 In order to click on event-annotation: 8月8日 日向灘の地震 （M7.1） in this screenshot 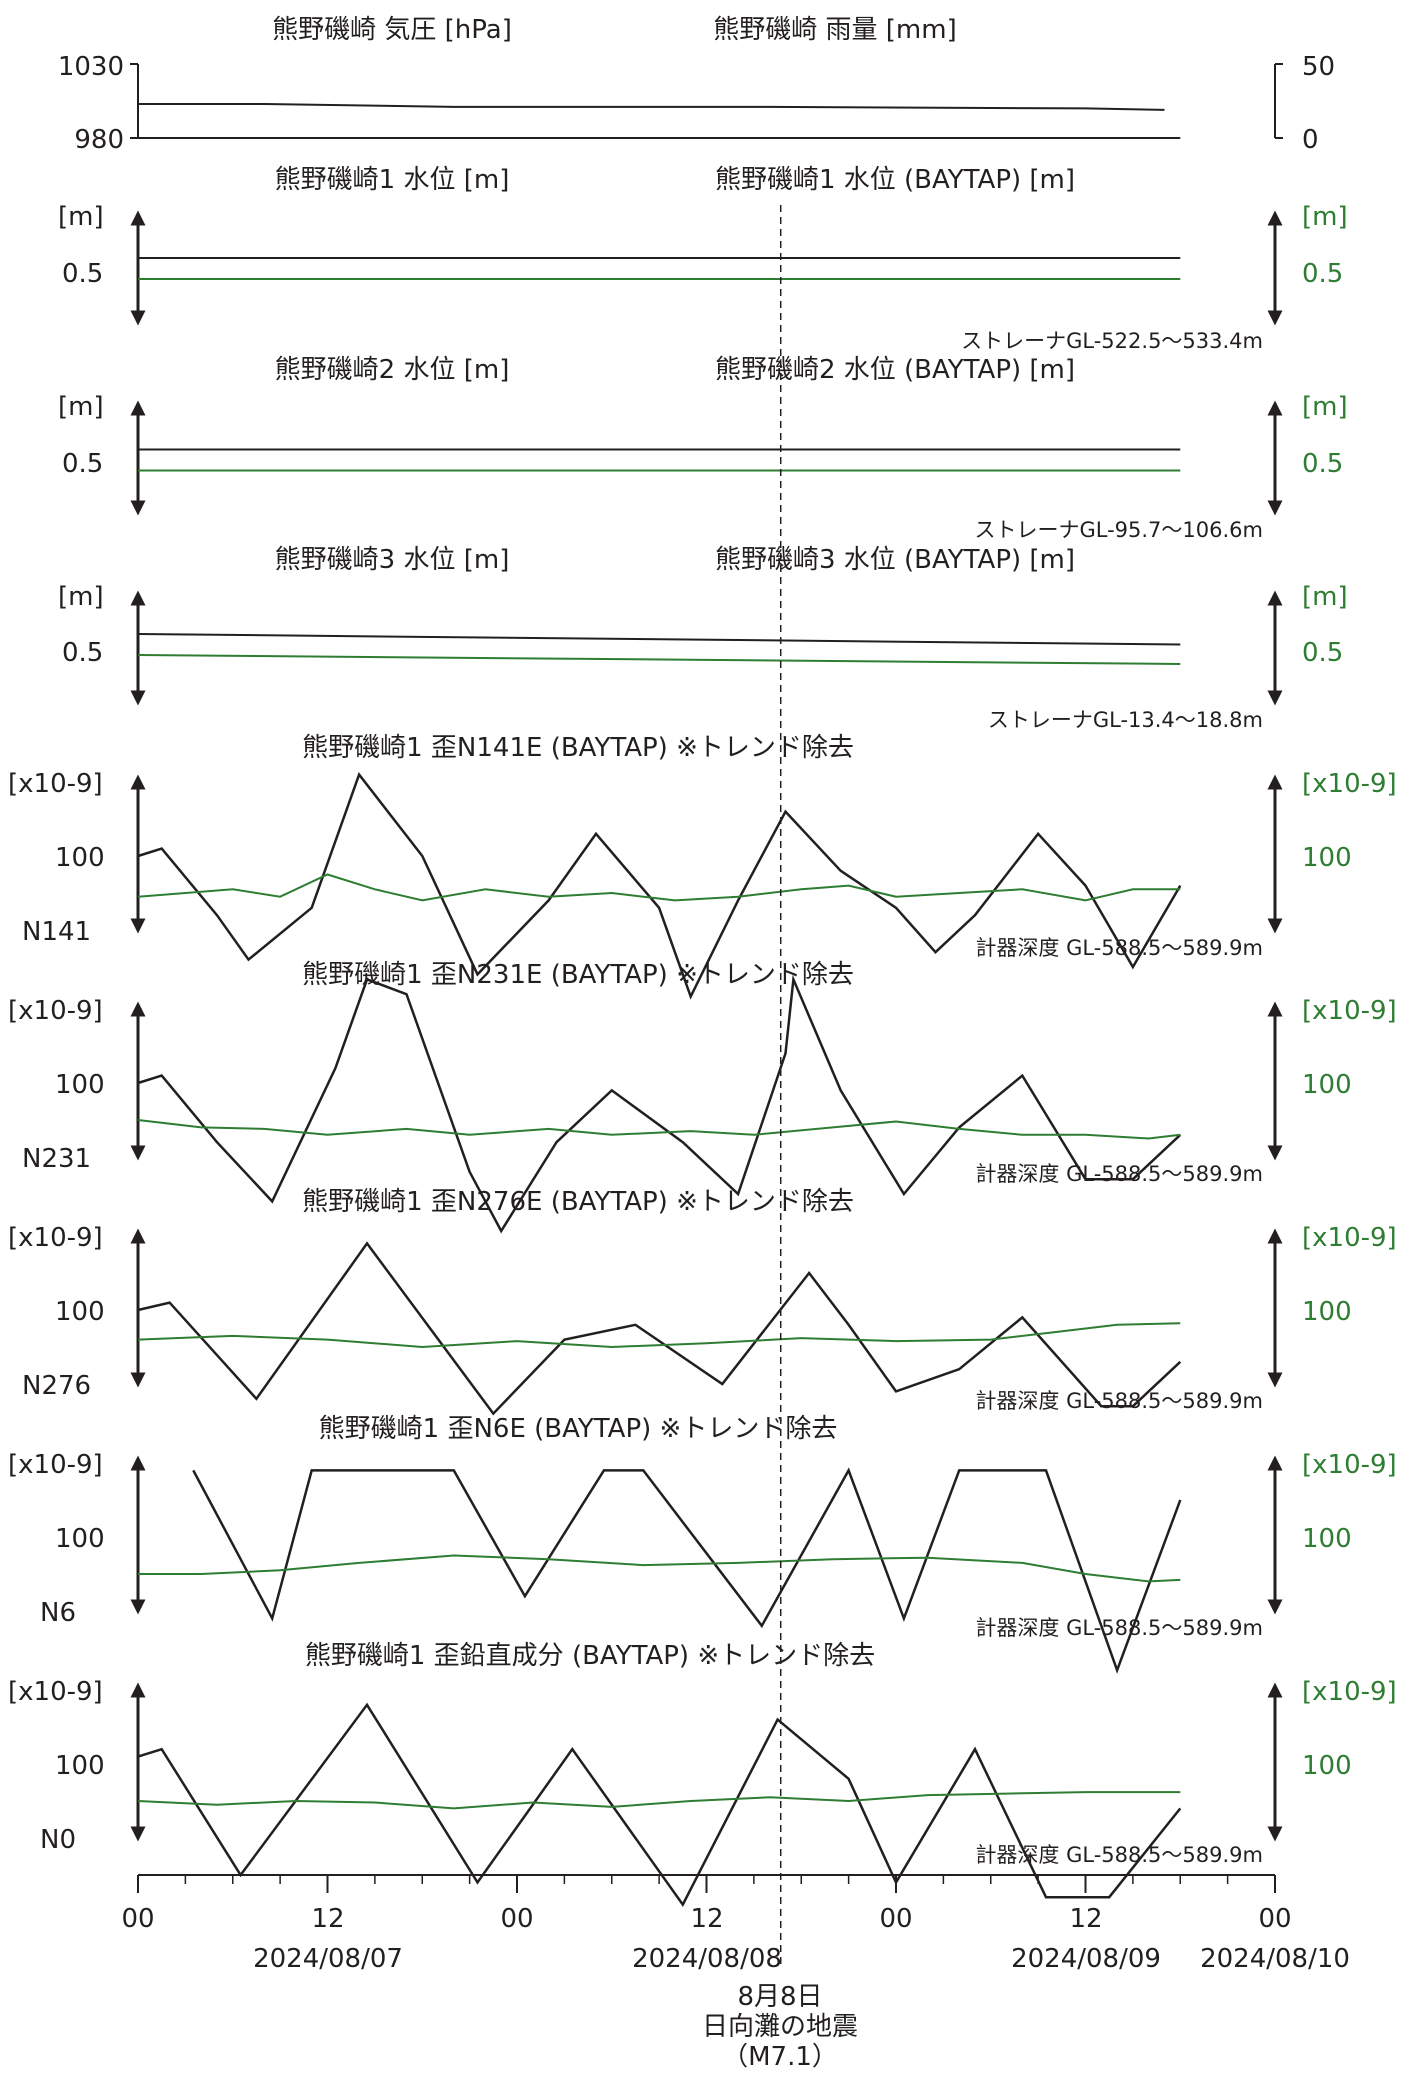, I will do `click(780, 2027)`.